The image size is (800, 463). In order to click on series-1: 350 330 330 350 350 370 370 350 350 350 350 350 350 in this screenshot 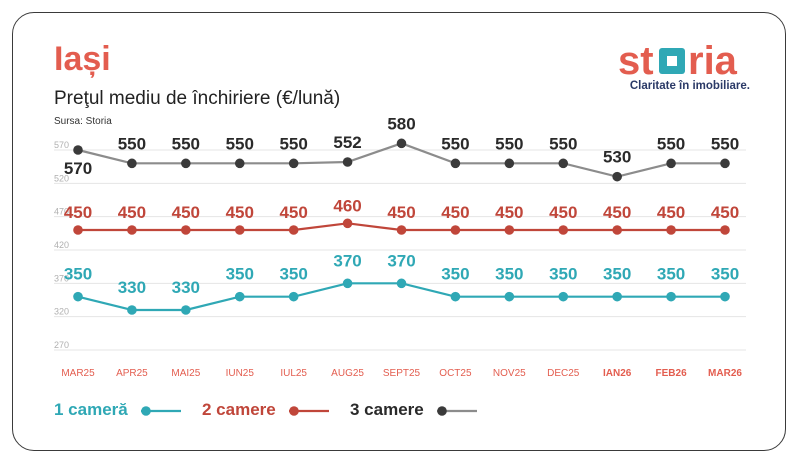, I will do `click(401, 283)`.